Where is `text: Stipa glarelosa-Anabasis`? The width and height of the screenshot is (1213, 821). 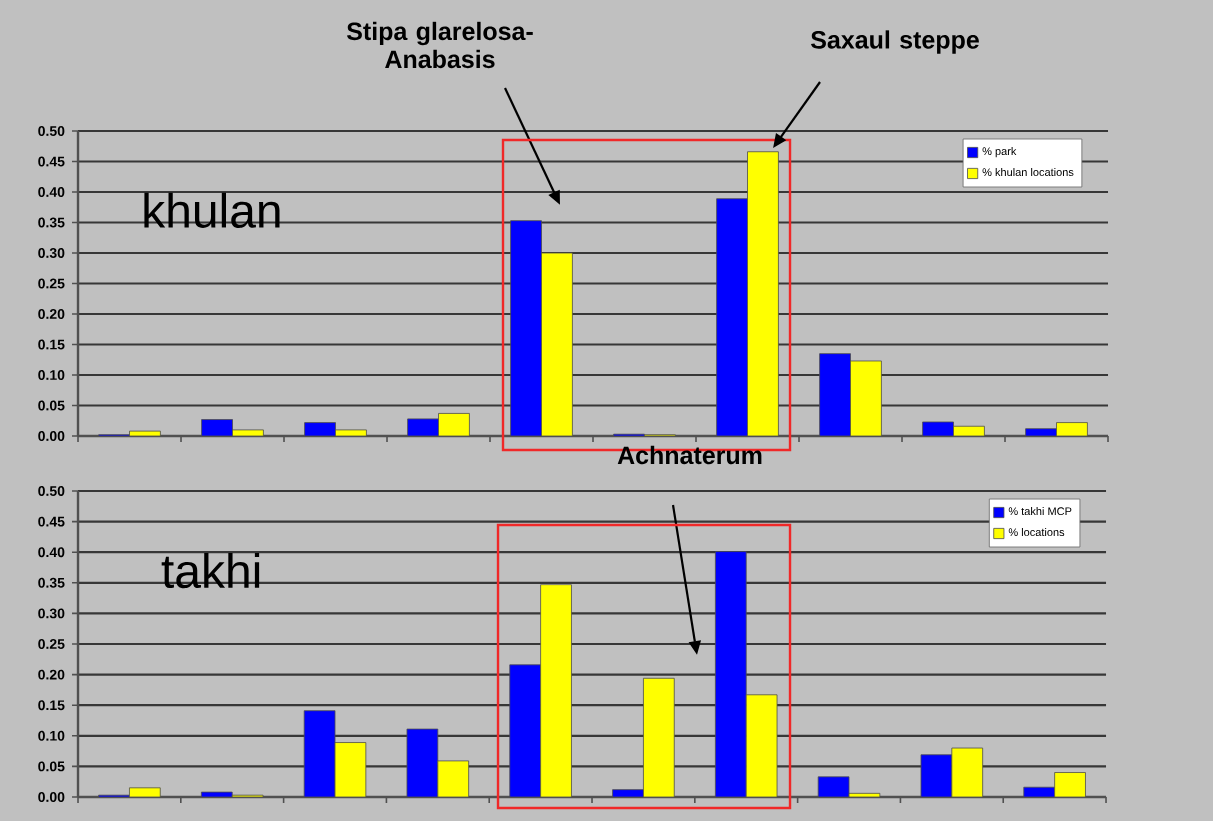 text: Stipa glarelosa-Anabasis is located at coordinates (439, 45).